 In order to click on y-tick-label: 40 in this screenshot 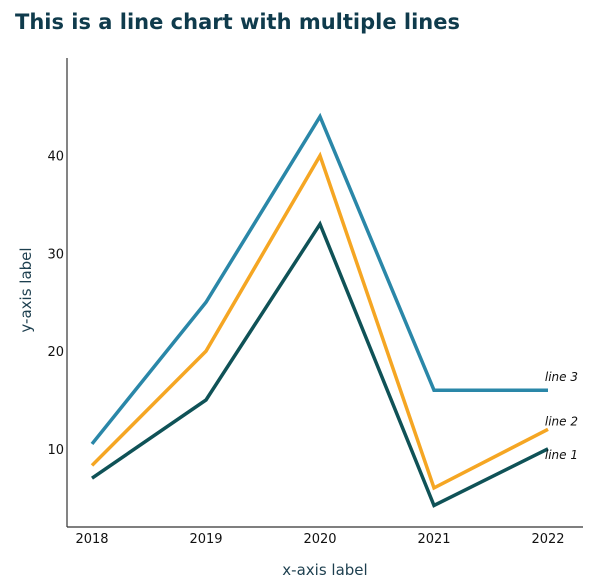, I will do `click(55, 157)`.